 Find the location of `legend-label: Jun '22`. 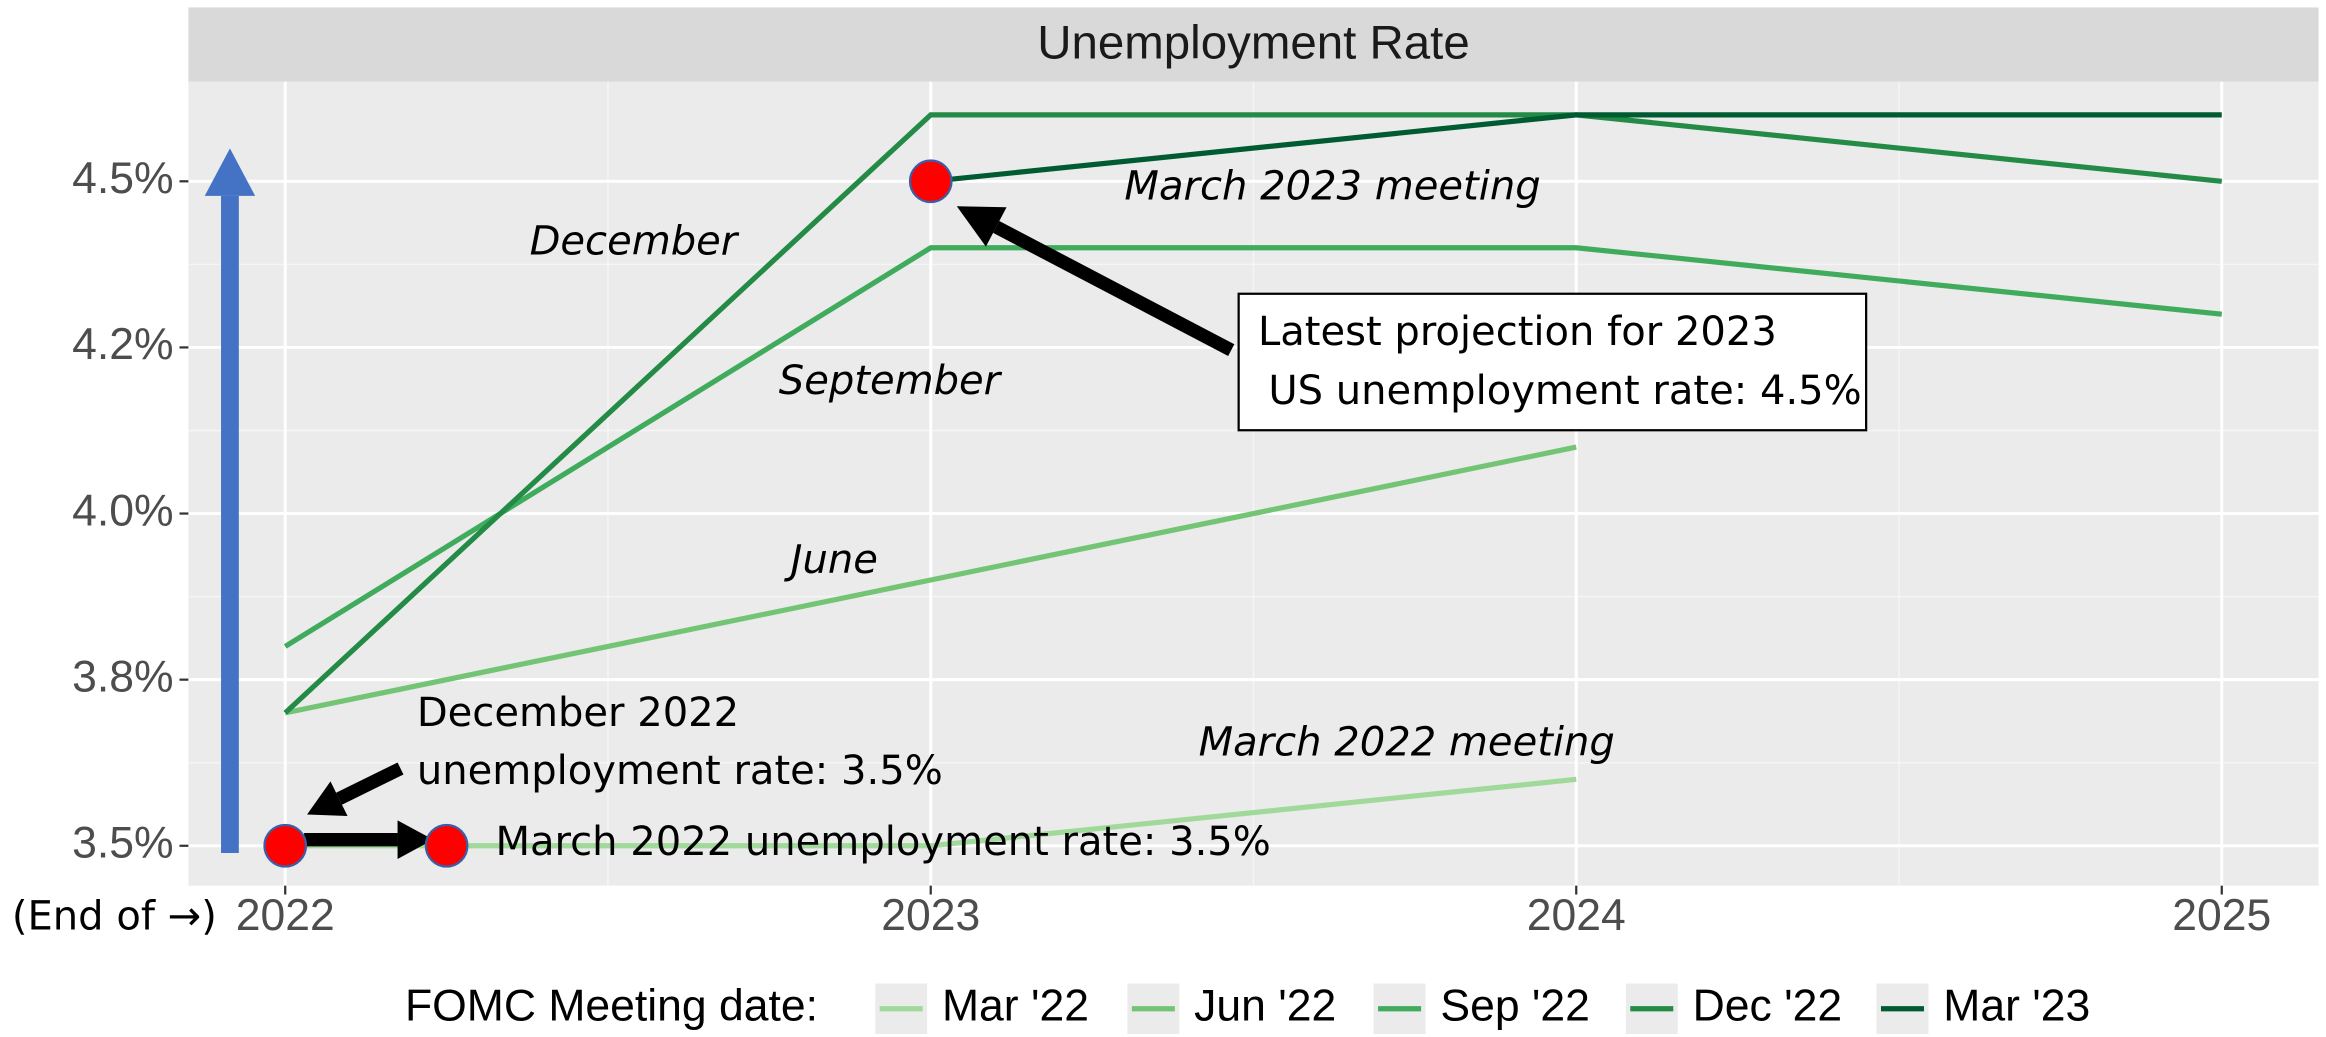

legend-label: Jun '22 is located at coordinates (1265, 1006).